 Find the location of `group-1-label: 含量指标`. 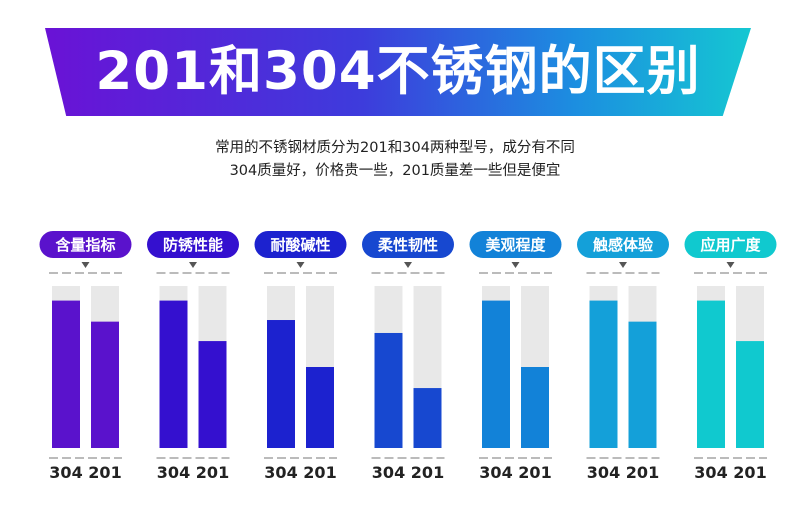

group-1-label: 含量指标 is located at coordinates (85, 245).